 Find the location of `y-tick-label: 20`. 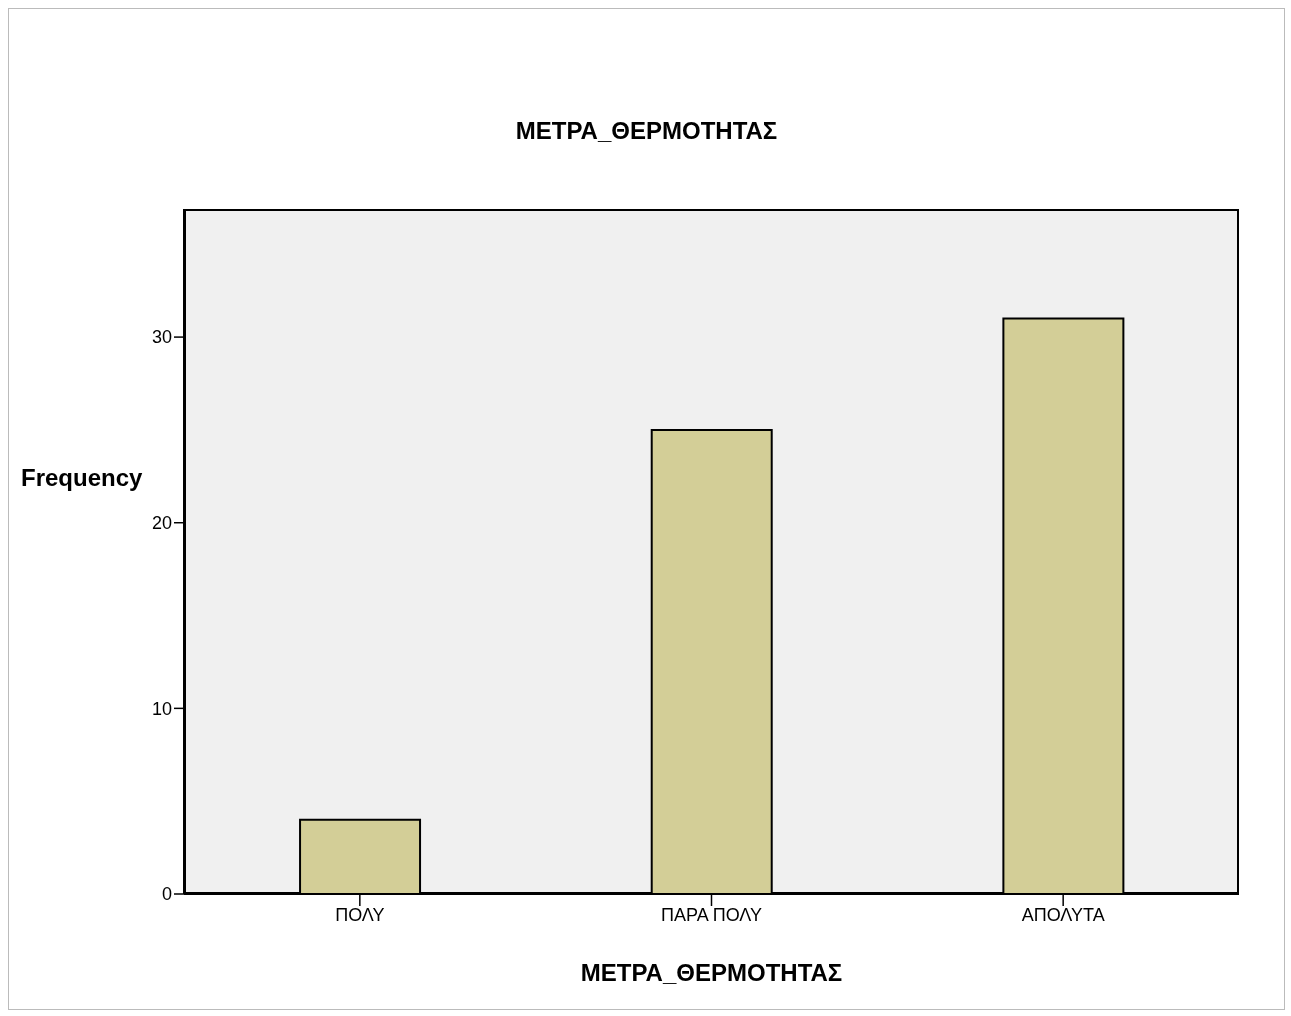

y-tick-label: 20 is located at coordinates (161, 523).